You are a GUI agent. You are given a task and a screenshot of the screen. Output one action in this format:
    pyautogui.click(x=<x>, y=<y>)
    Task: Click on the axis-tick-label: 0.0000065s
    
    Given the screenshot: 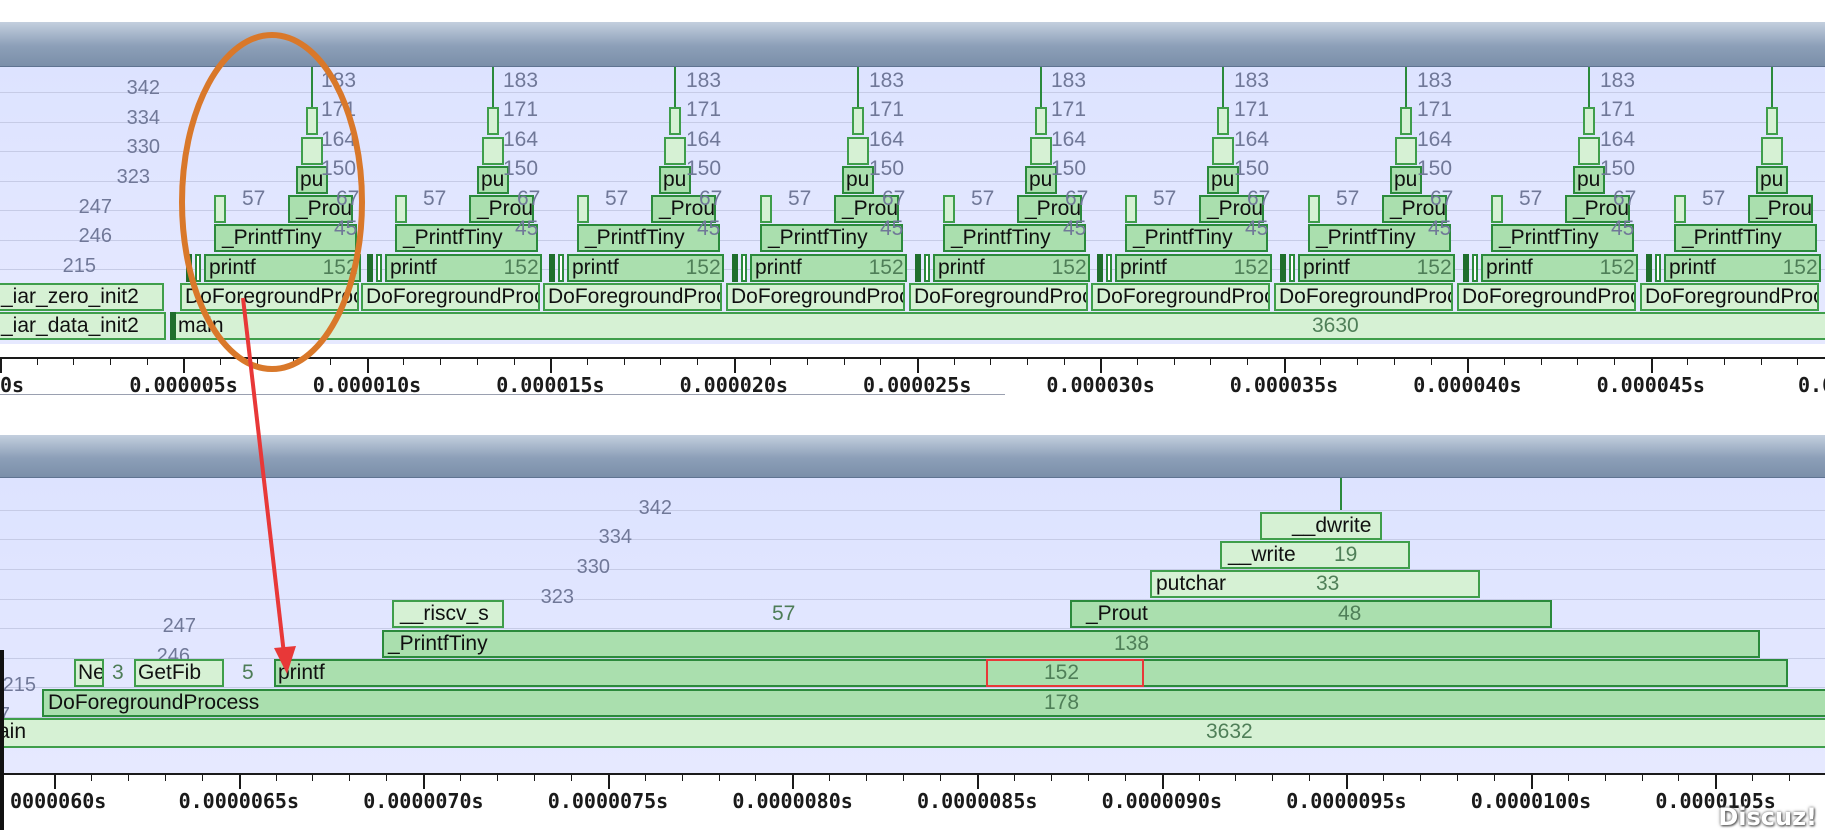 What is the action you would take?
    pyautogui.click(x=239, y=801)
    